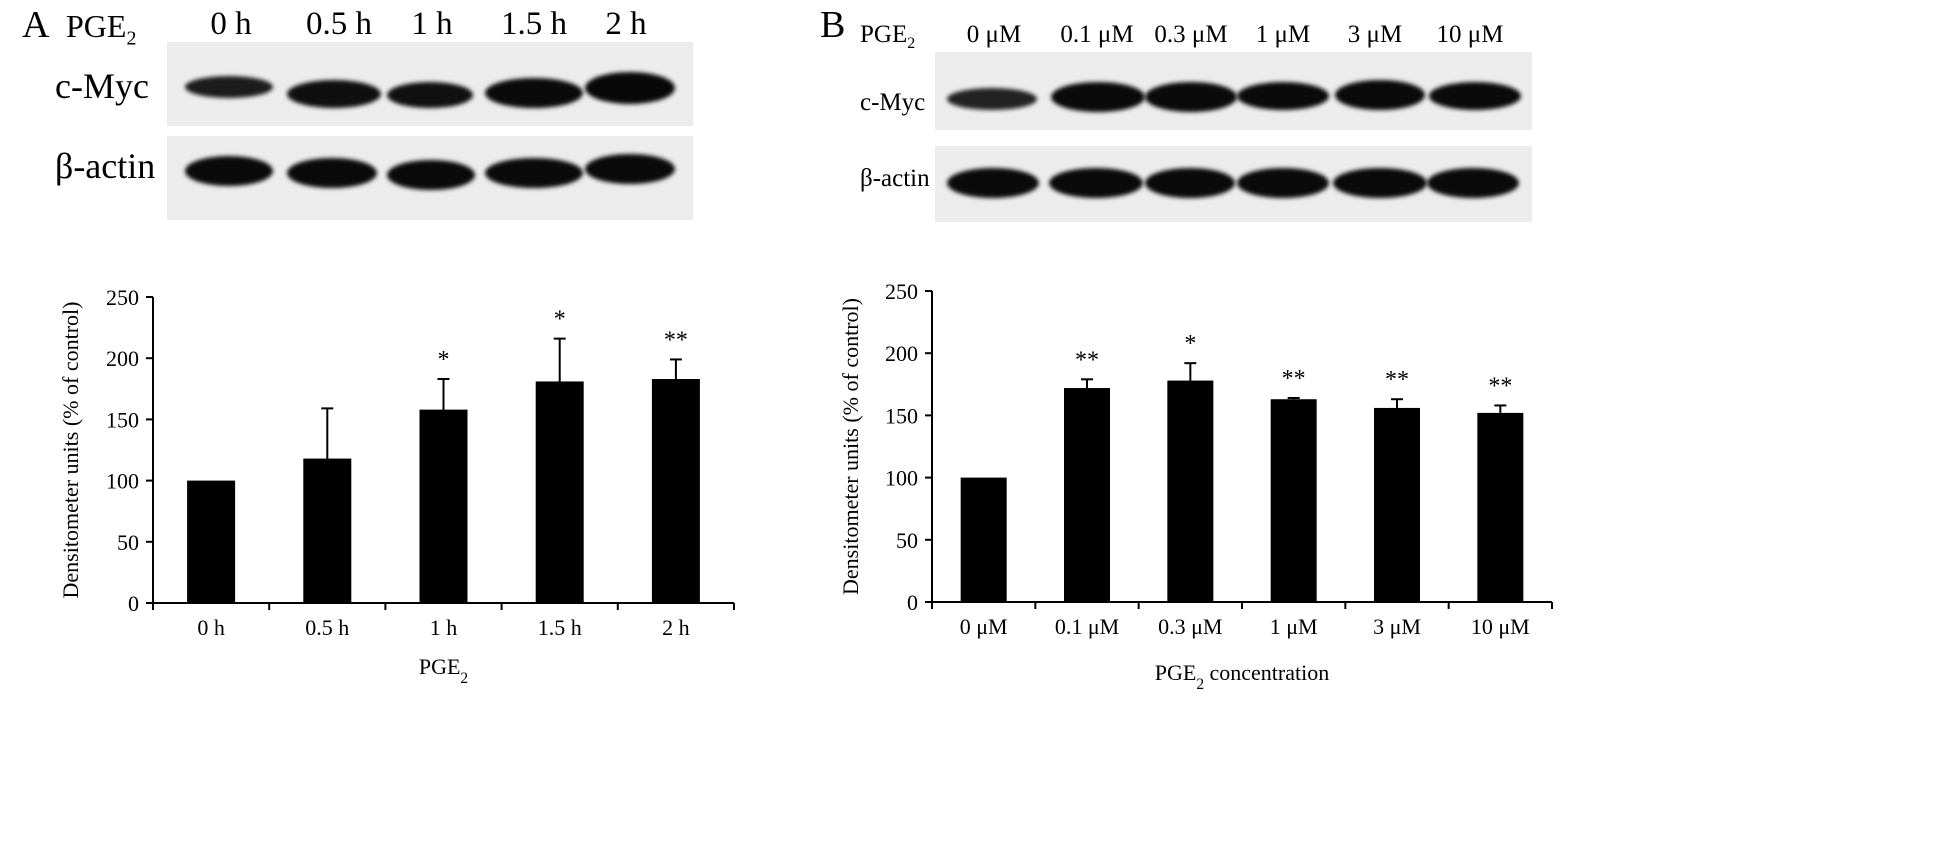  I want to click on x-tick-label: 0 μM, so click(984, 626).